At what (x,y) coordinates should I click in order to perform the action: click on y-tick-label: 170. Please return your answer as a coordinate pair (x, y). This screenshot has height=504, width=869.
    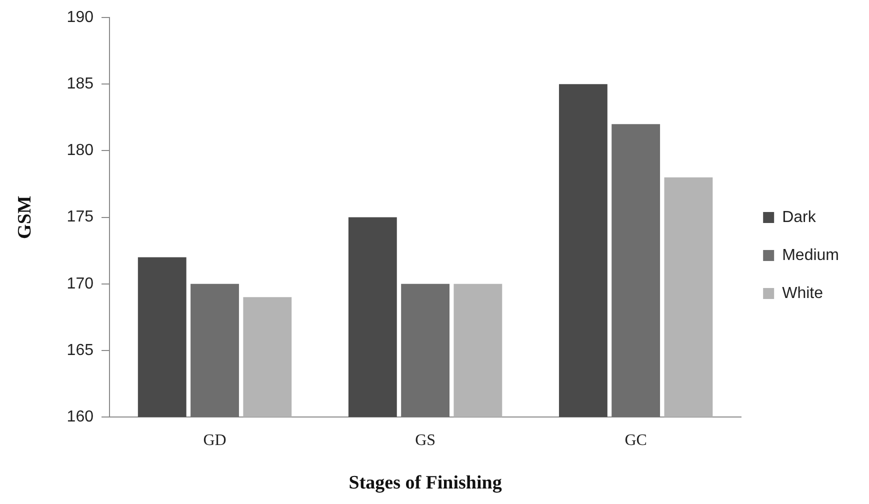
    Looking at the image, I should click on (80, 283).